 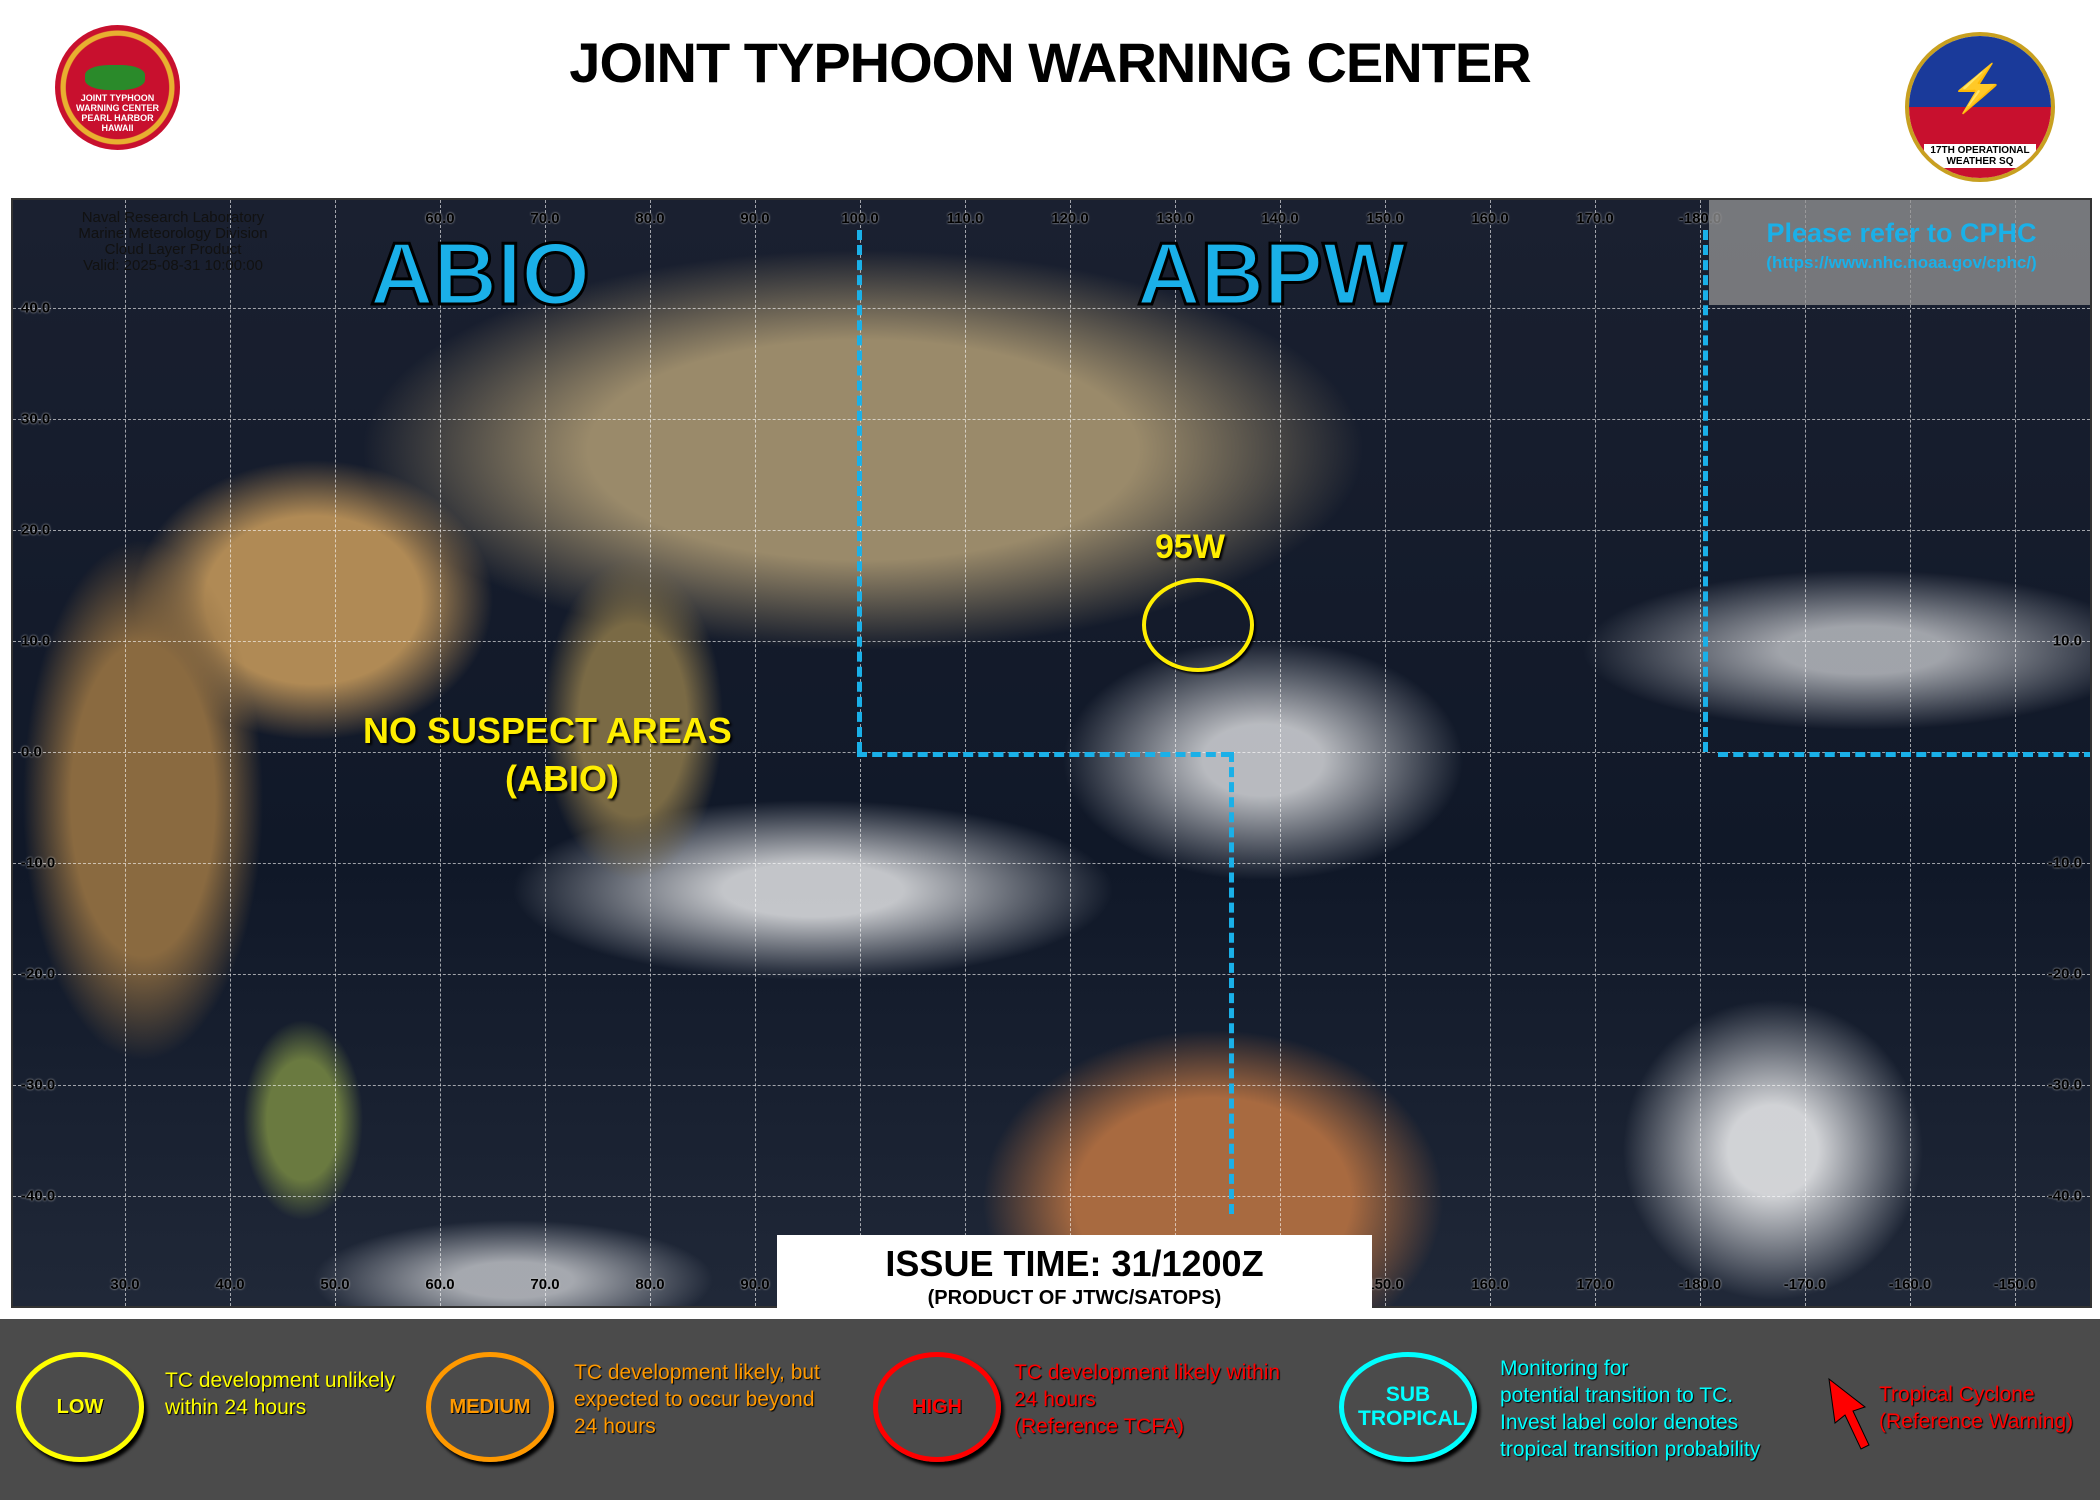 I want to click on credit-line: Cloud Layer Product, so click(x=173, y=249).